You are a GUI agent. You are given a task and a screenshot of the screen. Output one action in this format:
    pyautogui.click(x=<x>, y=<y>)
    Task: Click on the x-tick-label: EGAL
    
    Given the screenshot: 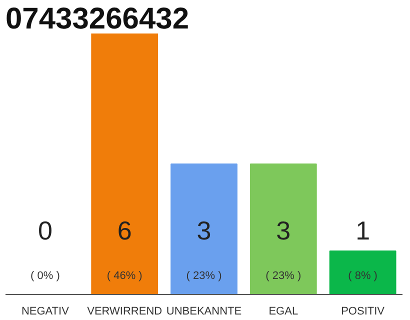 What is the action you would take?
    pyautogui.click(x=283, y=312)
    